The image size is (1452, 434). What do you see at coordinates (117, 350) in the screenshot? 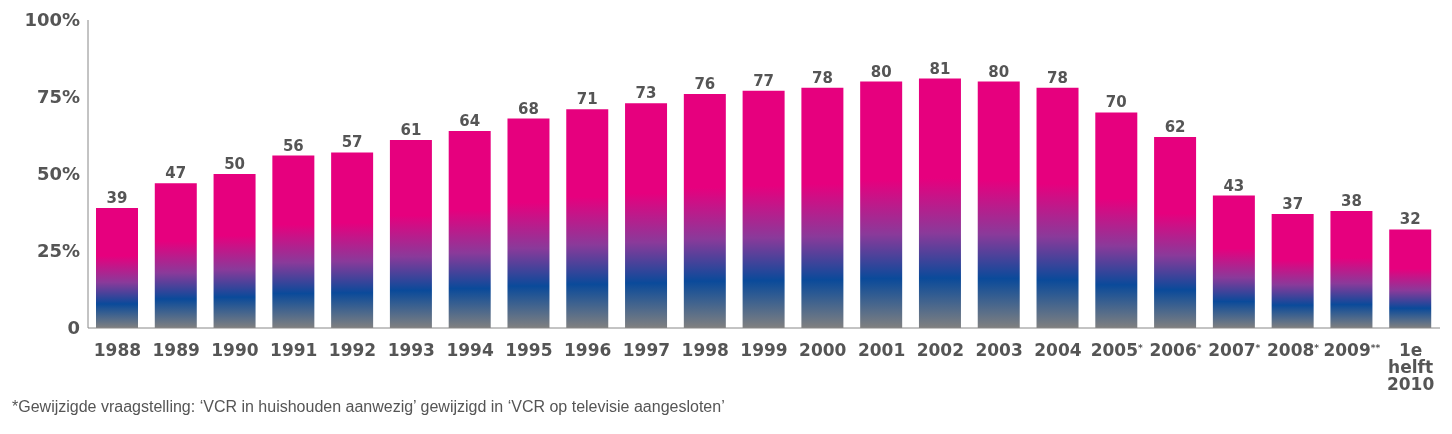
I see `x-tick-label: 1988` at bounding box center [117, 350].